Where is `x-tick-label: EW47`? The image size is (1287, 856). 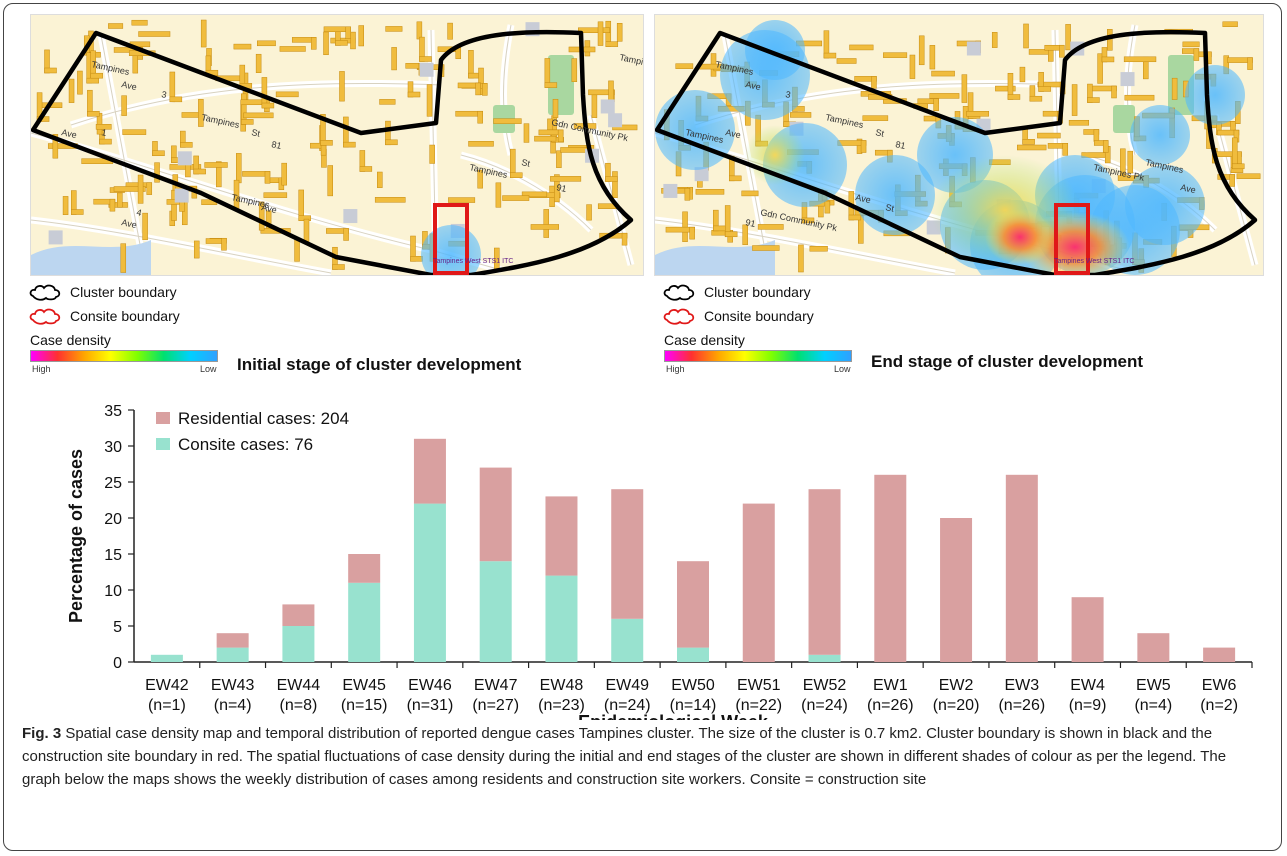 x-tick-label: EW47 is located at coordinates (496, 685).